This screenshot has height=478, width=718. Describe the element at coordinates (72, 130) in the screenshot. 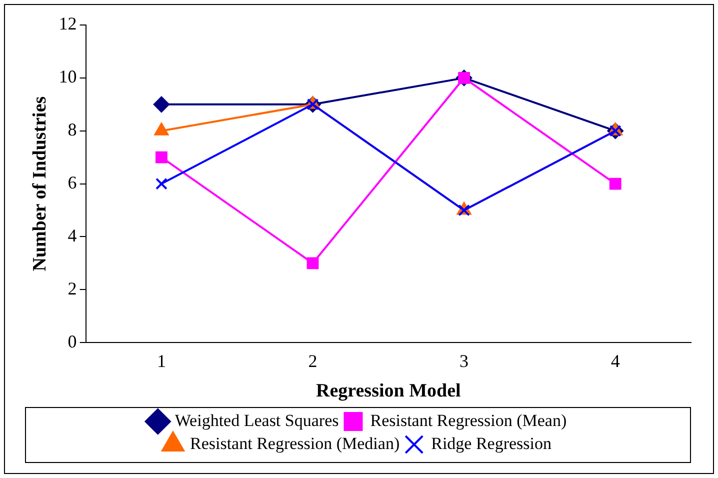

I see `y-tick-label: 8` at that location.